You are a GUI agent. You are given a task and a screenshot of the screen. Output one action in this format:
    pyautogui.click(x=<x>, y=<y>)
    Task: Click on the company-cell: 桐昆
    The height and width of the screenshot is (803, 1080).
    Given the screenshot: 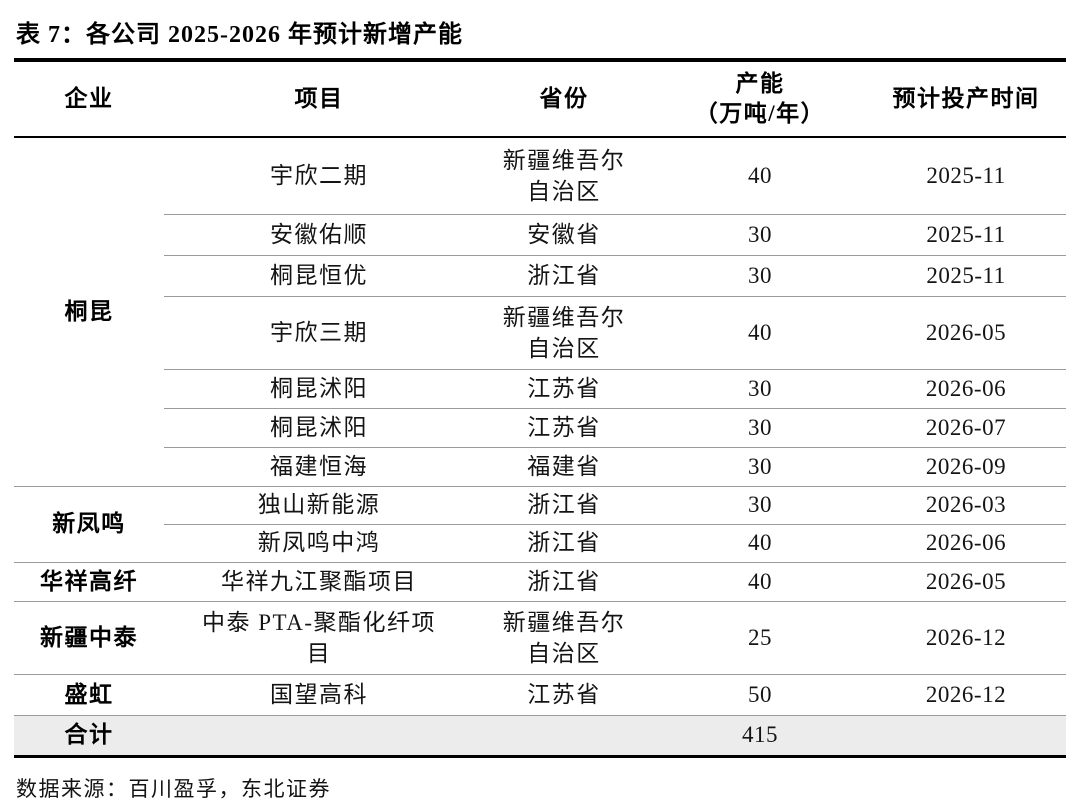 What is the action you would take?
    pyautogui.click(x=89, y=311)
    